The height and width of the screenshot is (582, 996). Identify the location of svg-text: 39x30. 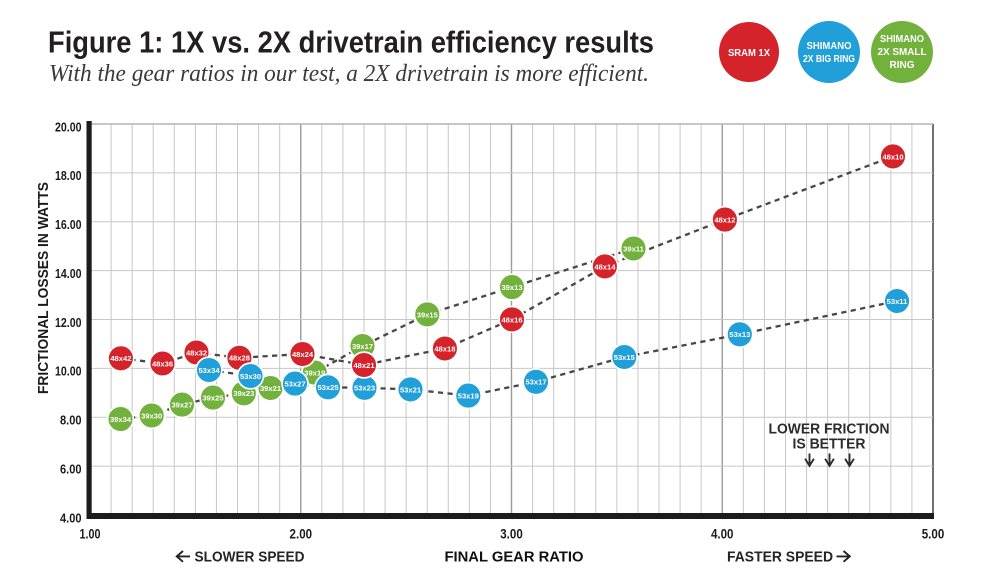
(151, 415).